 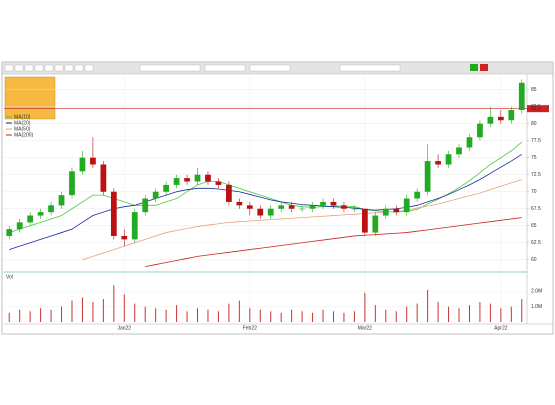 I want to click on y-tick-label: 67.5, so click(x=536, y=209).